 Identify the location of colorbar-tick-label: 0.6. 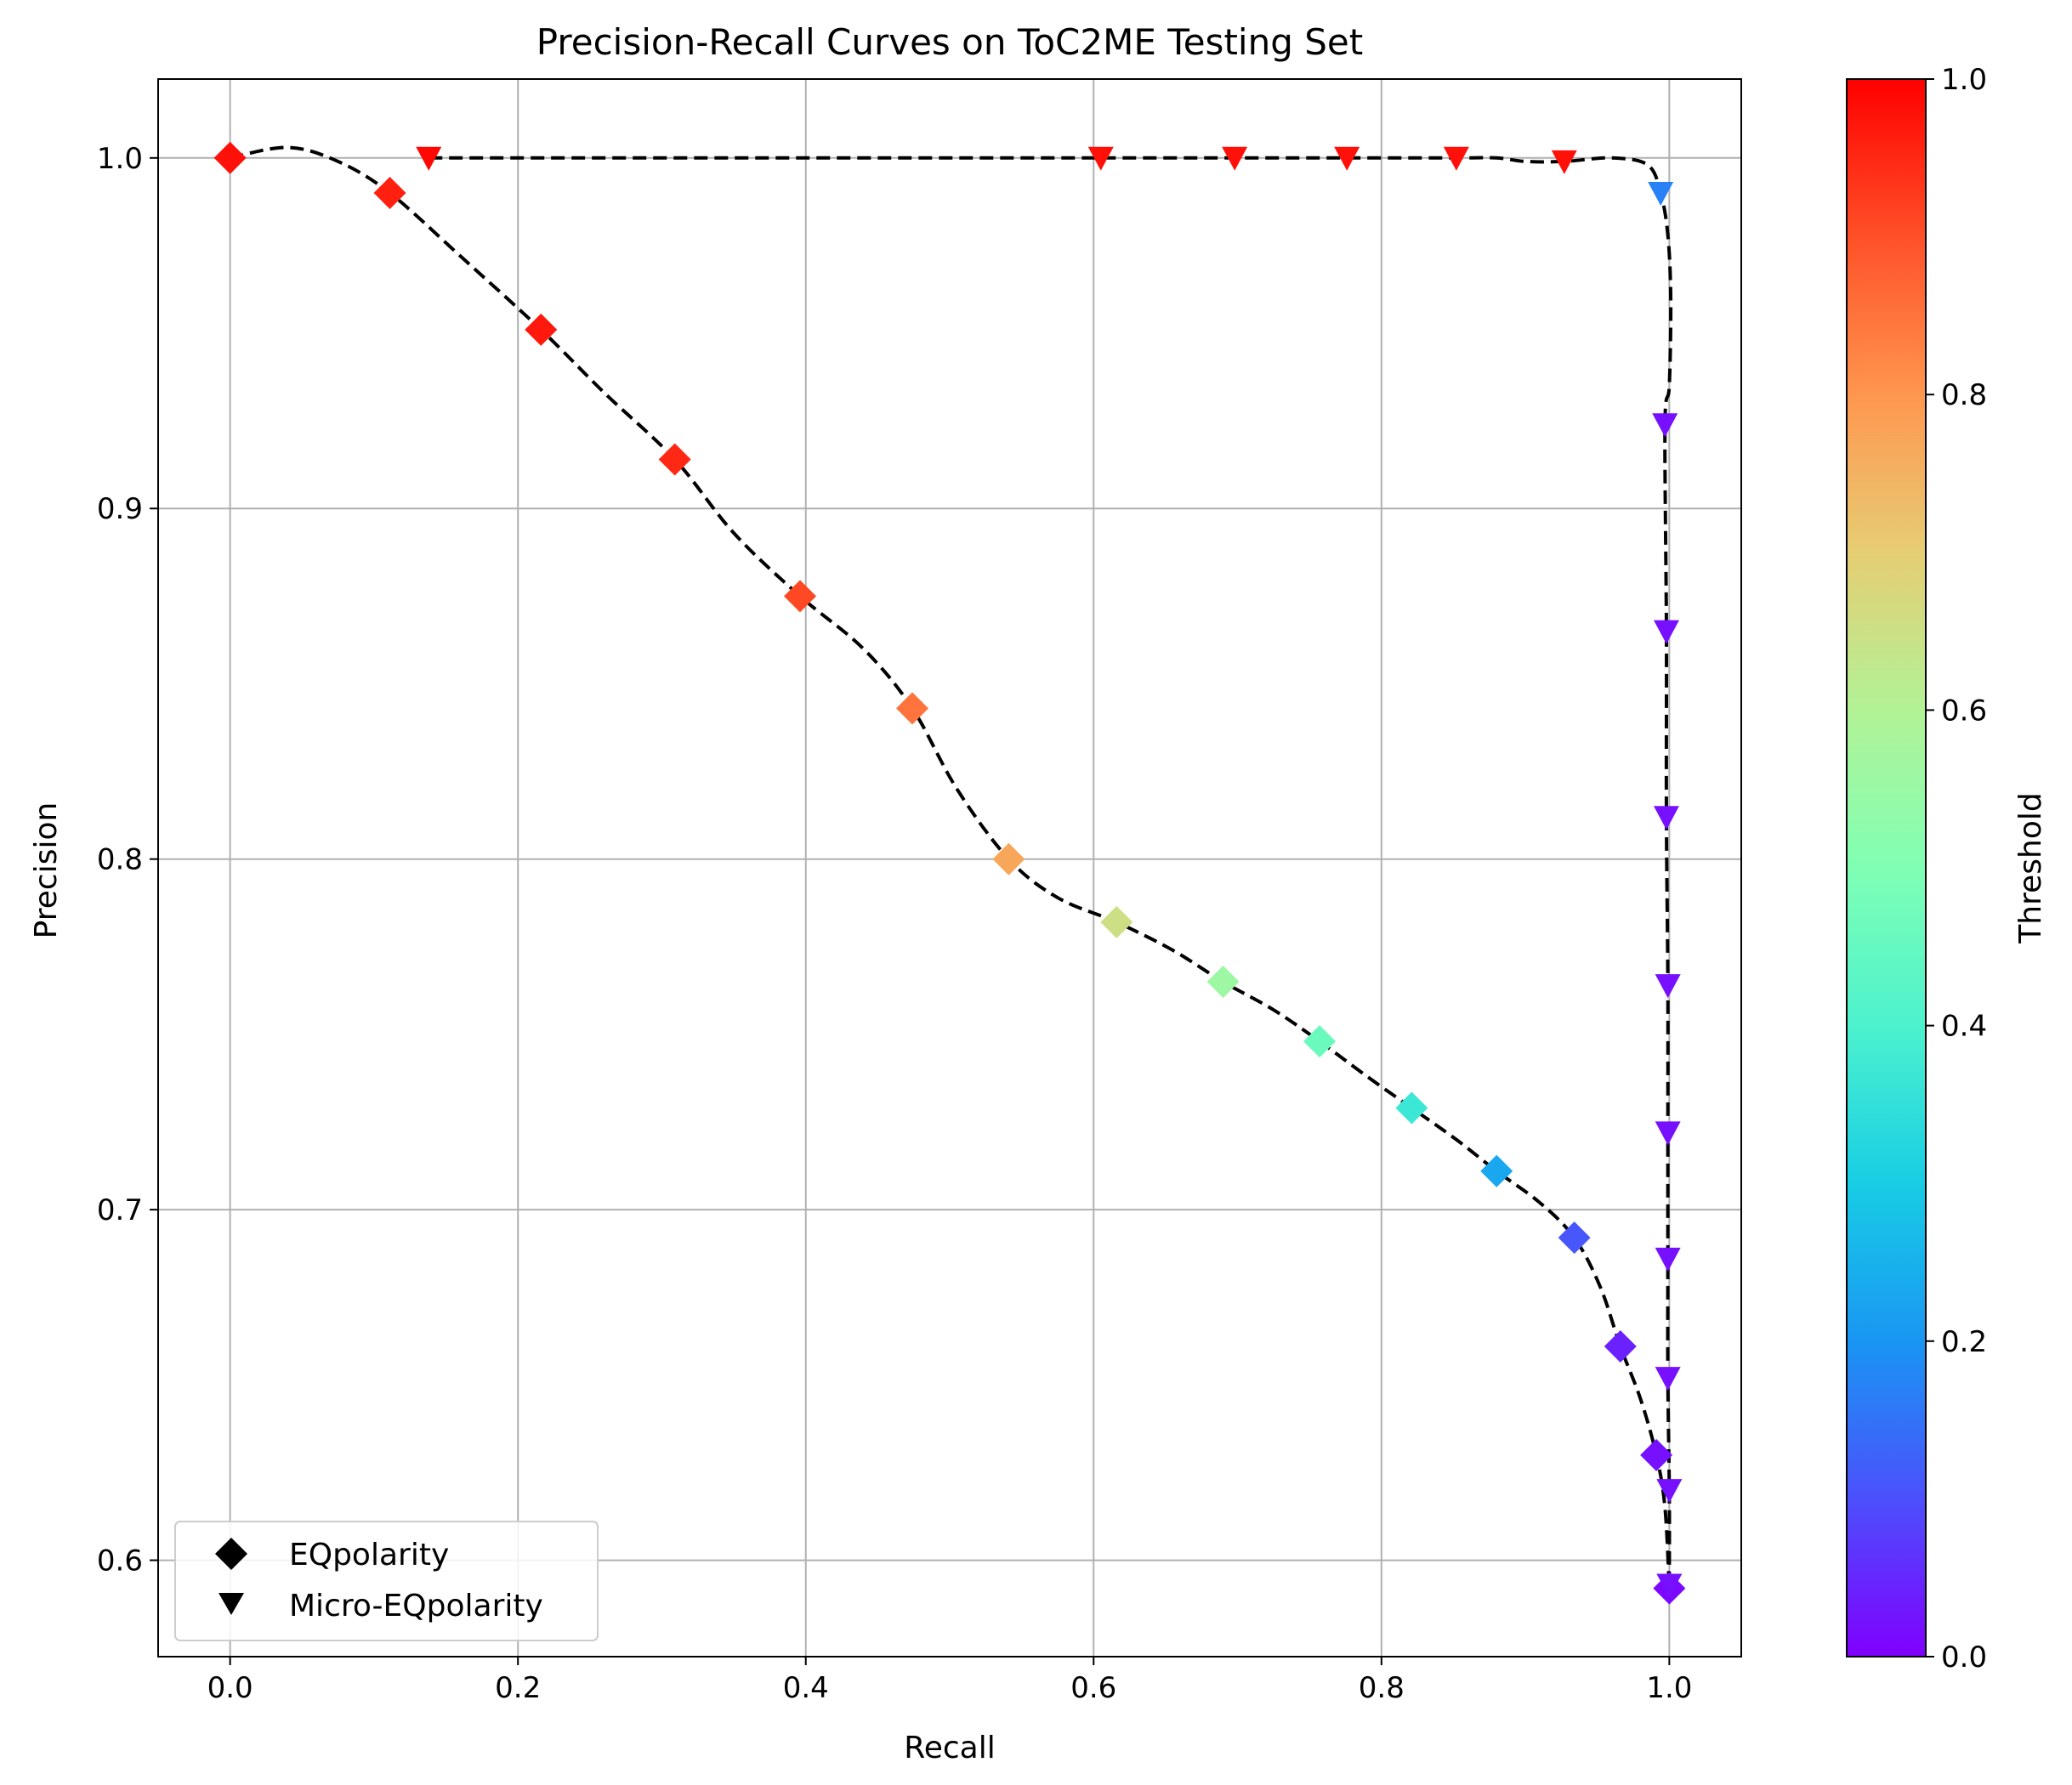
(1964, 711).